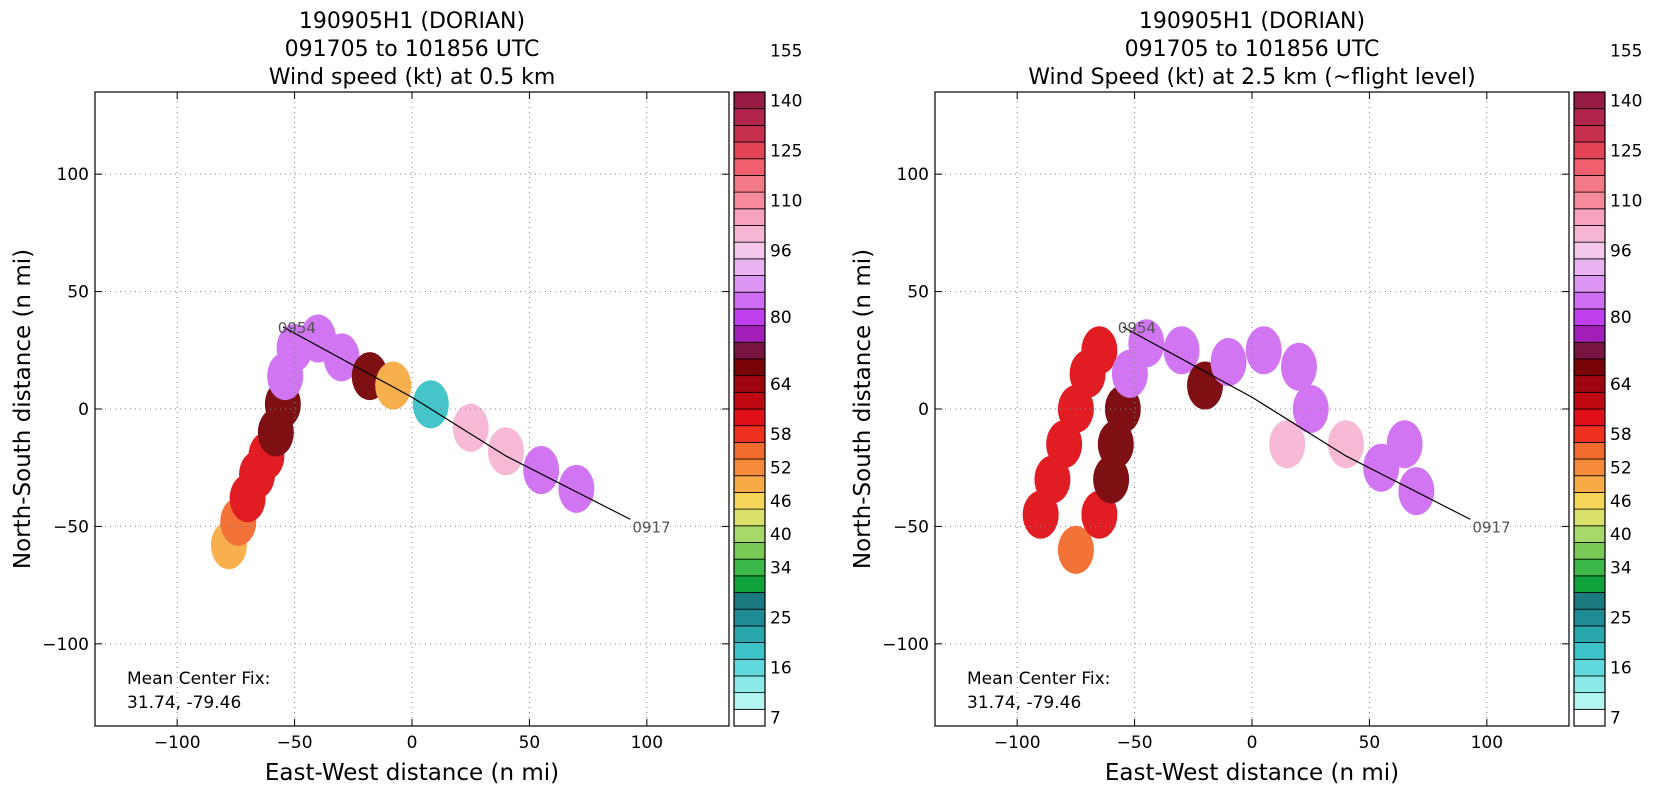 Image resolution: width=1654 pixels, height=787 pixels. Describe the element at coordinates (1252, 49) in the screenshot. I see `chart-title-line: 091705 to 101856 UTC` at that location.